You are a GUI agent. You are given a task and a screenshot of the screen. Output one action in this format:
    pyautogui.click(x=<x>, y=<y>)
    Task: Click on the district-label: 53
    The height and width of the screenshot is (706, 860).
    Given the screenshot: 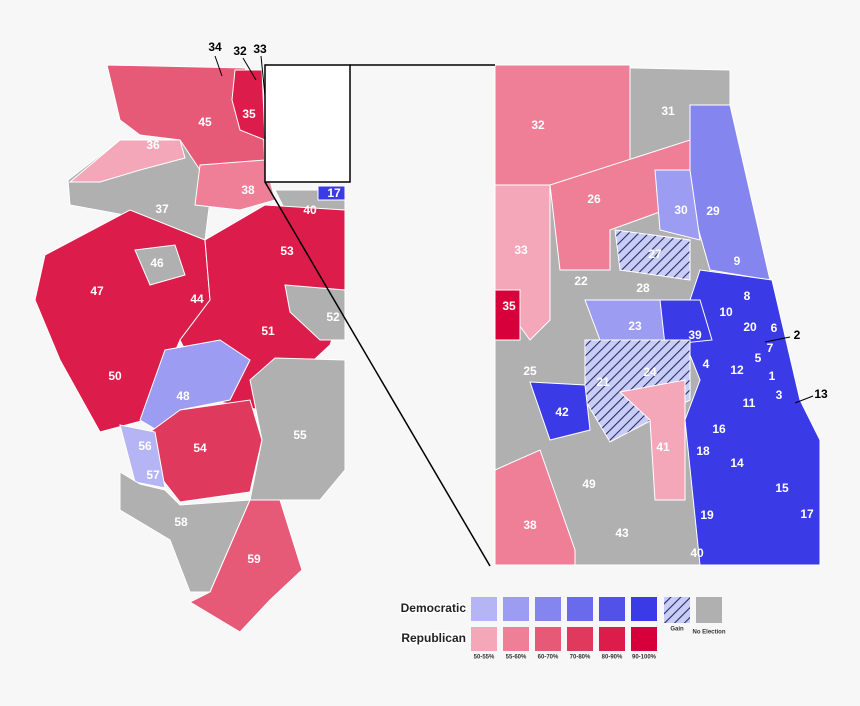 What is the action you would take?
    pyautogui.click(x=287, y=251)
    